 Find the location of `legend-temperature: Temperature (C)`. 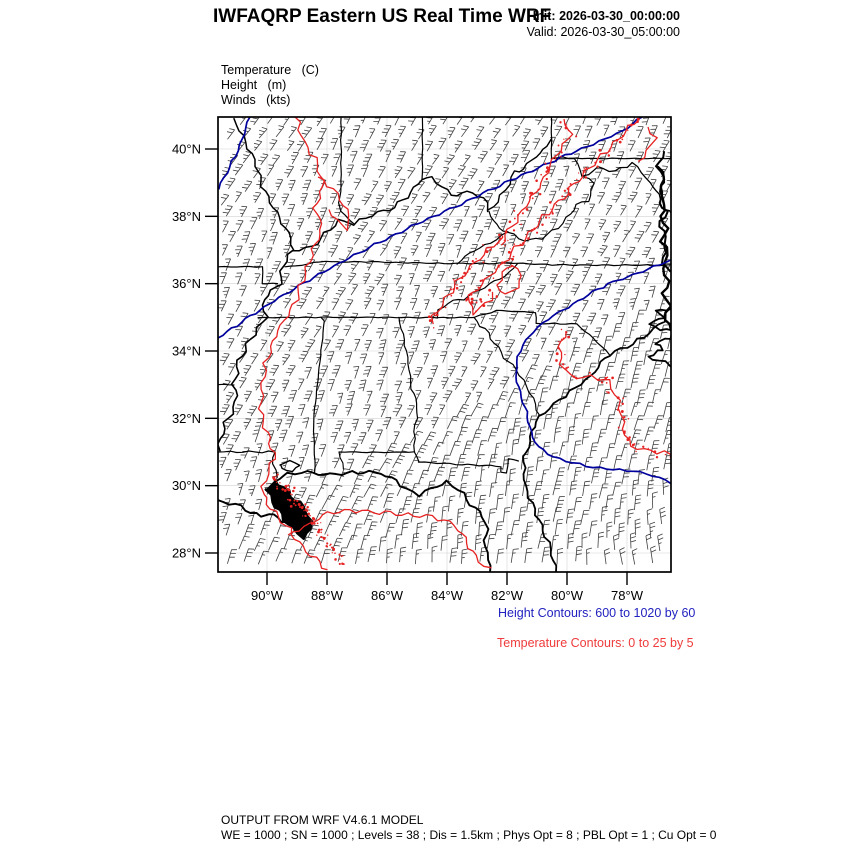

legend-temperature: Temperature (C) is located at coordinates (270, 70).